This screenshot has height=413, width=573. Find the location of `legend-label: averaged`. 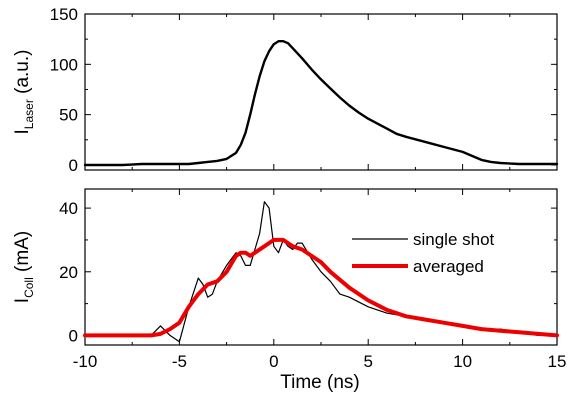

legend-label: averaged is located at coordinates (448, 266).